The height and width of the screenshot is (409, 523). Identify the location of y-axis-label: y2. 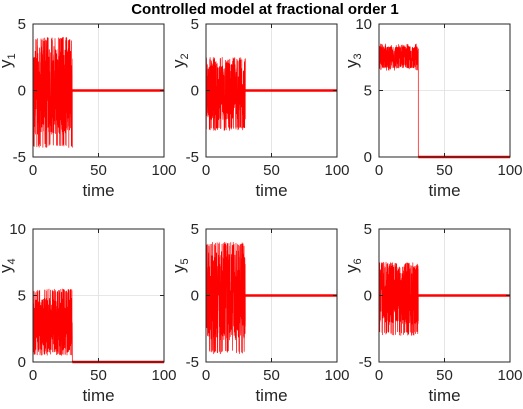
(180, 60).